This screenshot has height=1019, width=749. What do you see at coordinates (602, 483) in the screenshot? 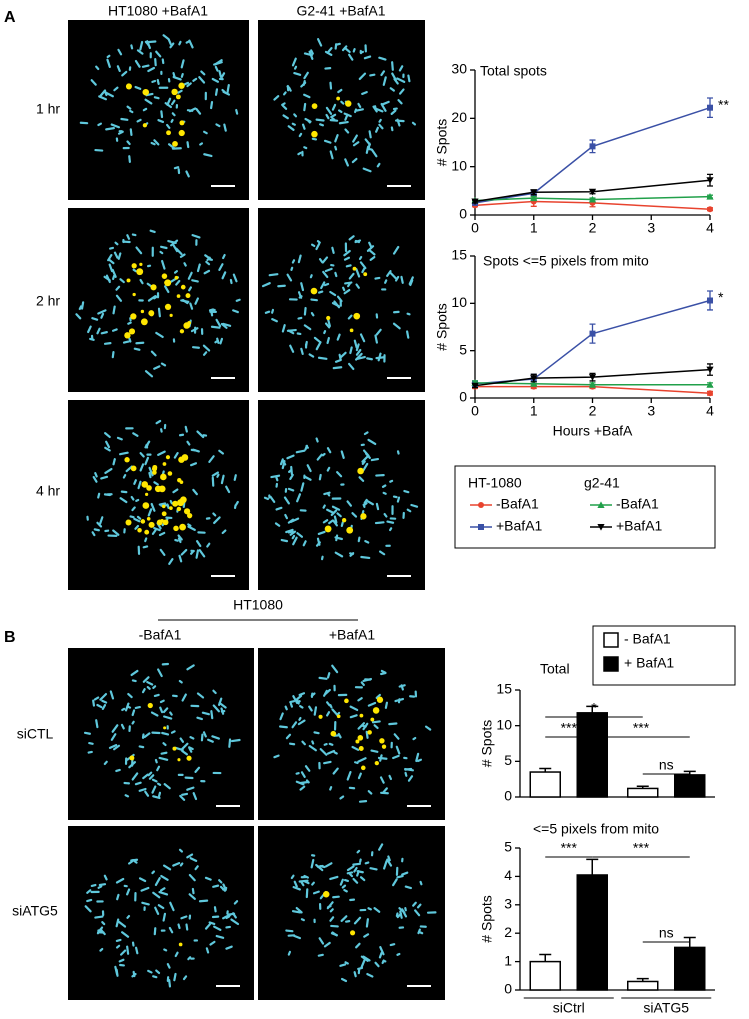
I see `legend-group: g2-41` at bounding box center [602, 483].